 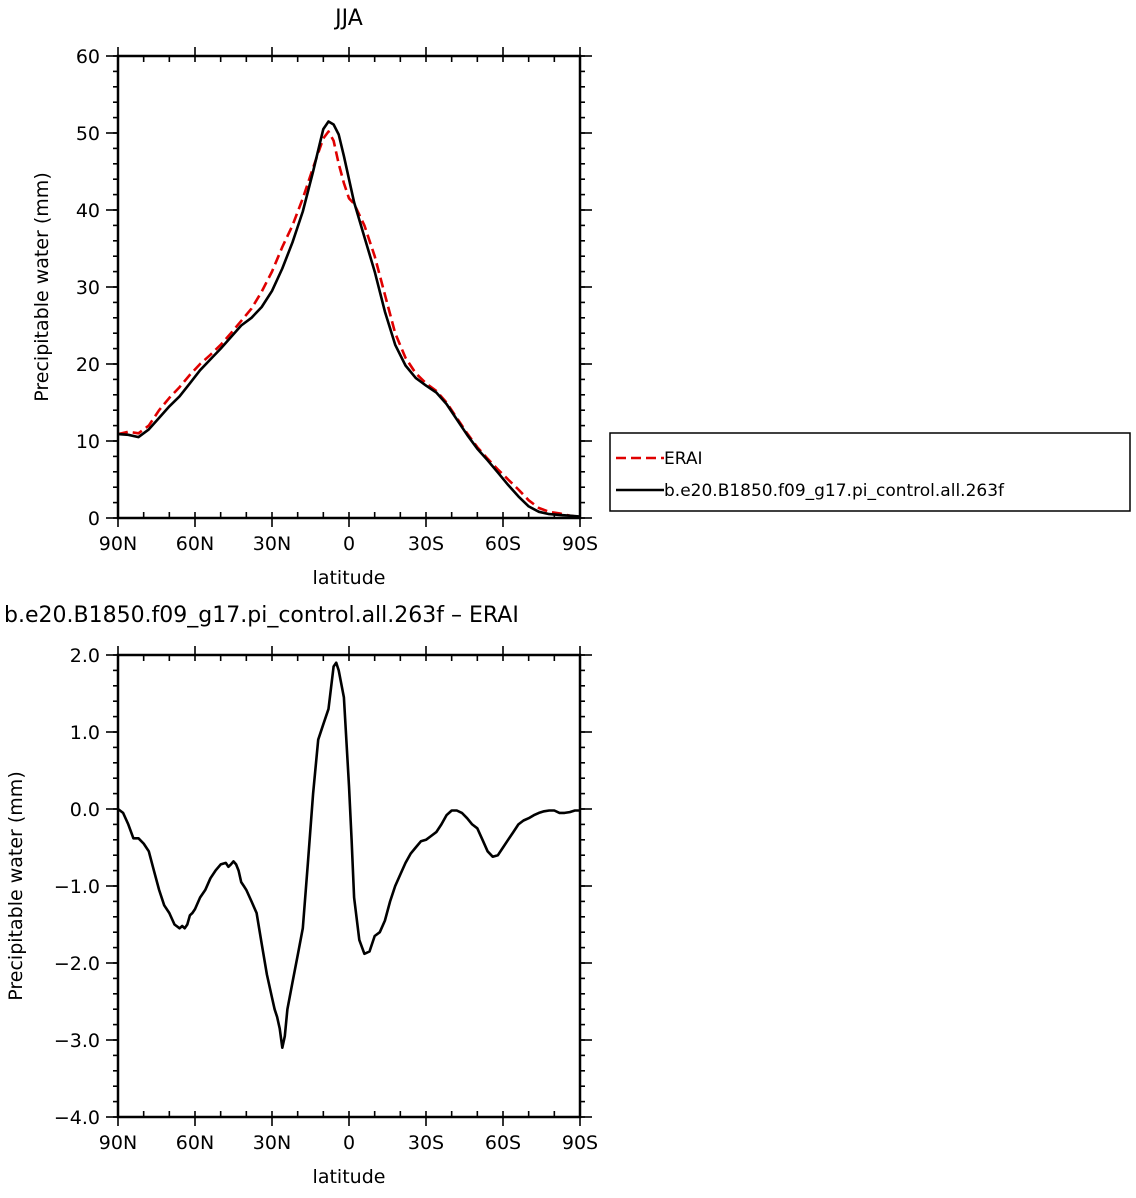 I want to click on y-tick-label: −3.0, so click(x=77, y=1041).